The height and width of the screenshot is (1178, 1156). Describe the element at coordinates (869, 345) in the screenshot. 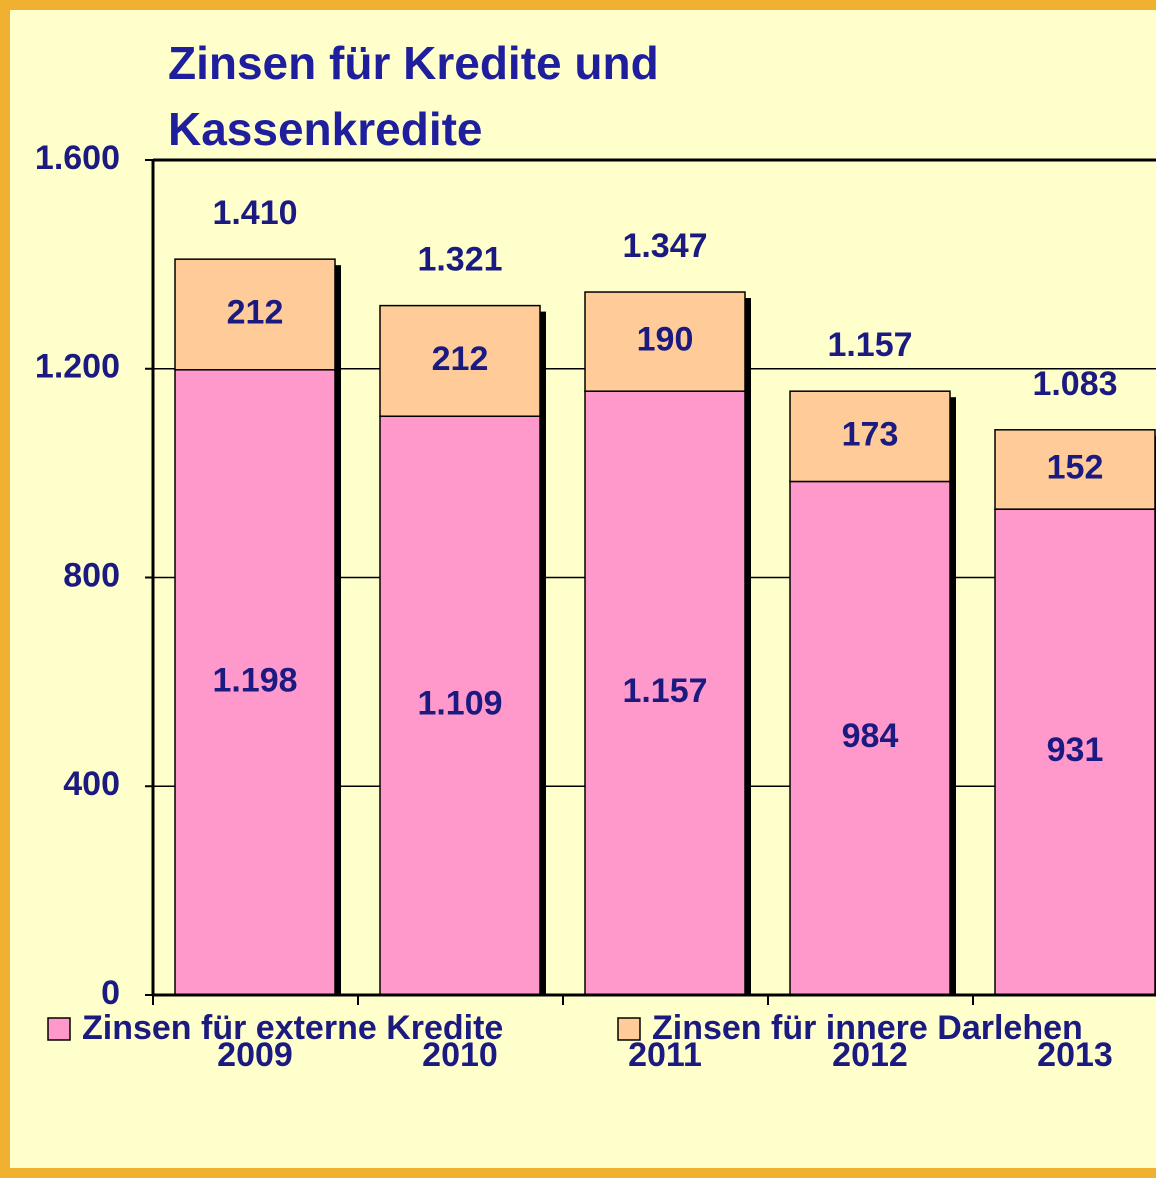

I see `total-label: 1.157` at that location.